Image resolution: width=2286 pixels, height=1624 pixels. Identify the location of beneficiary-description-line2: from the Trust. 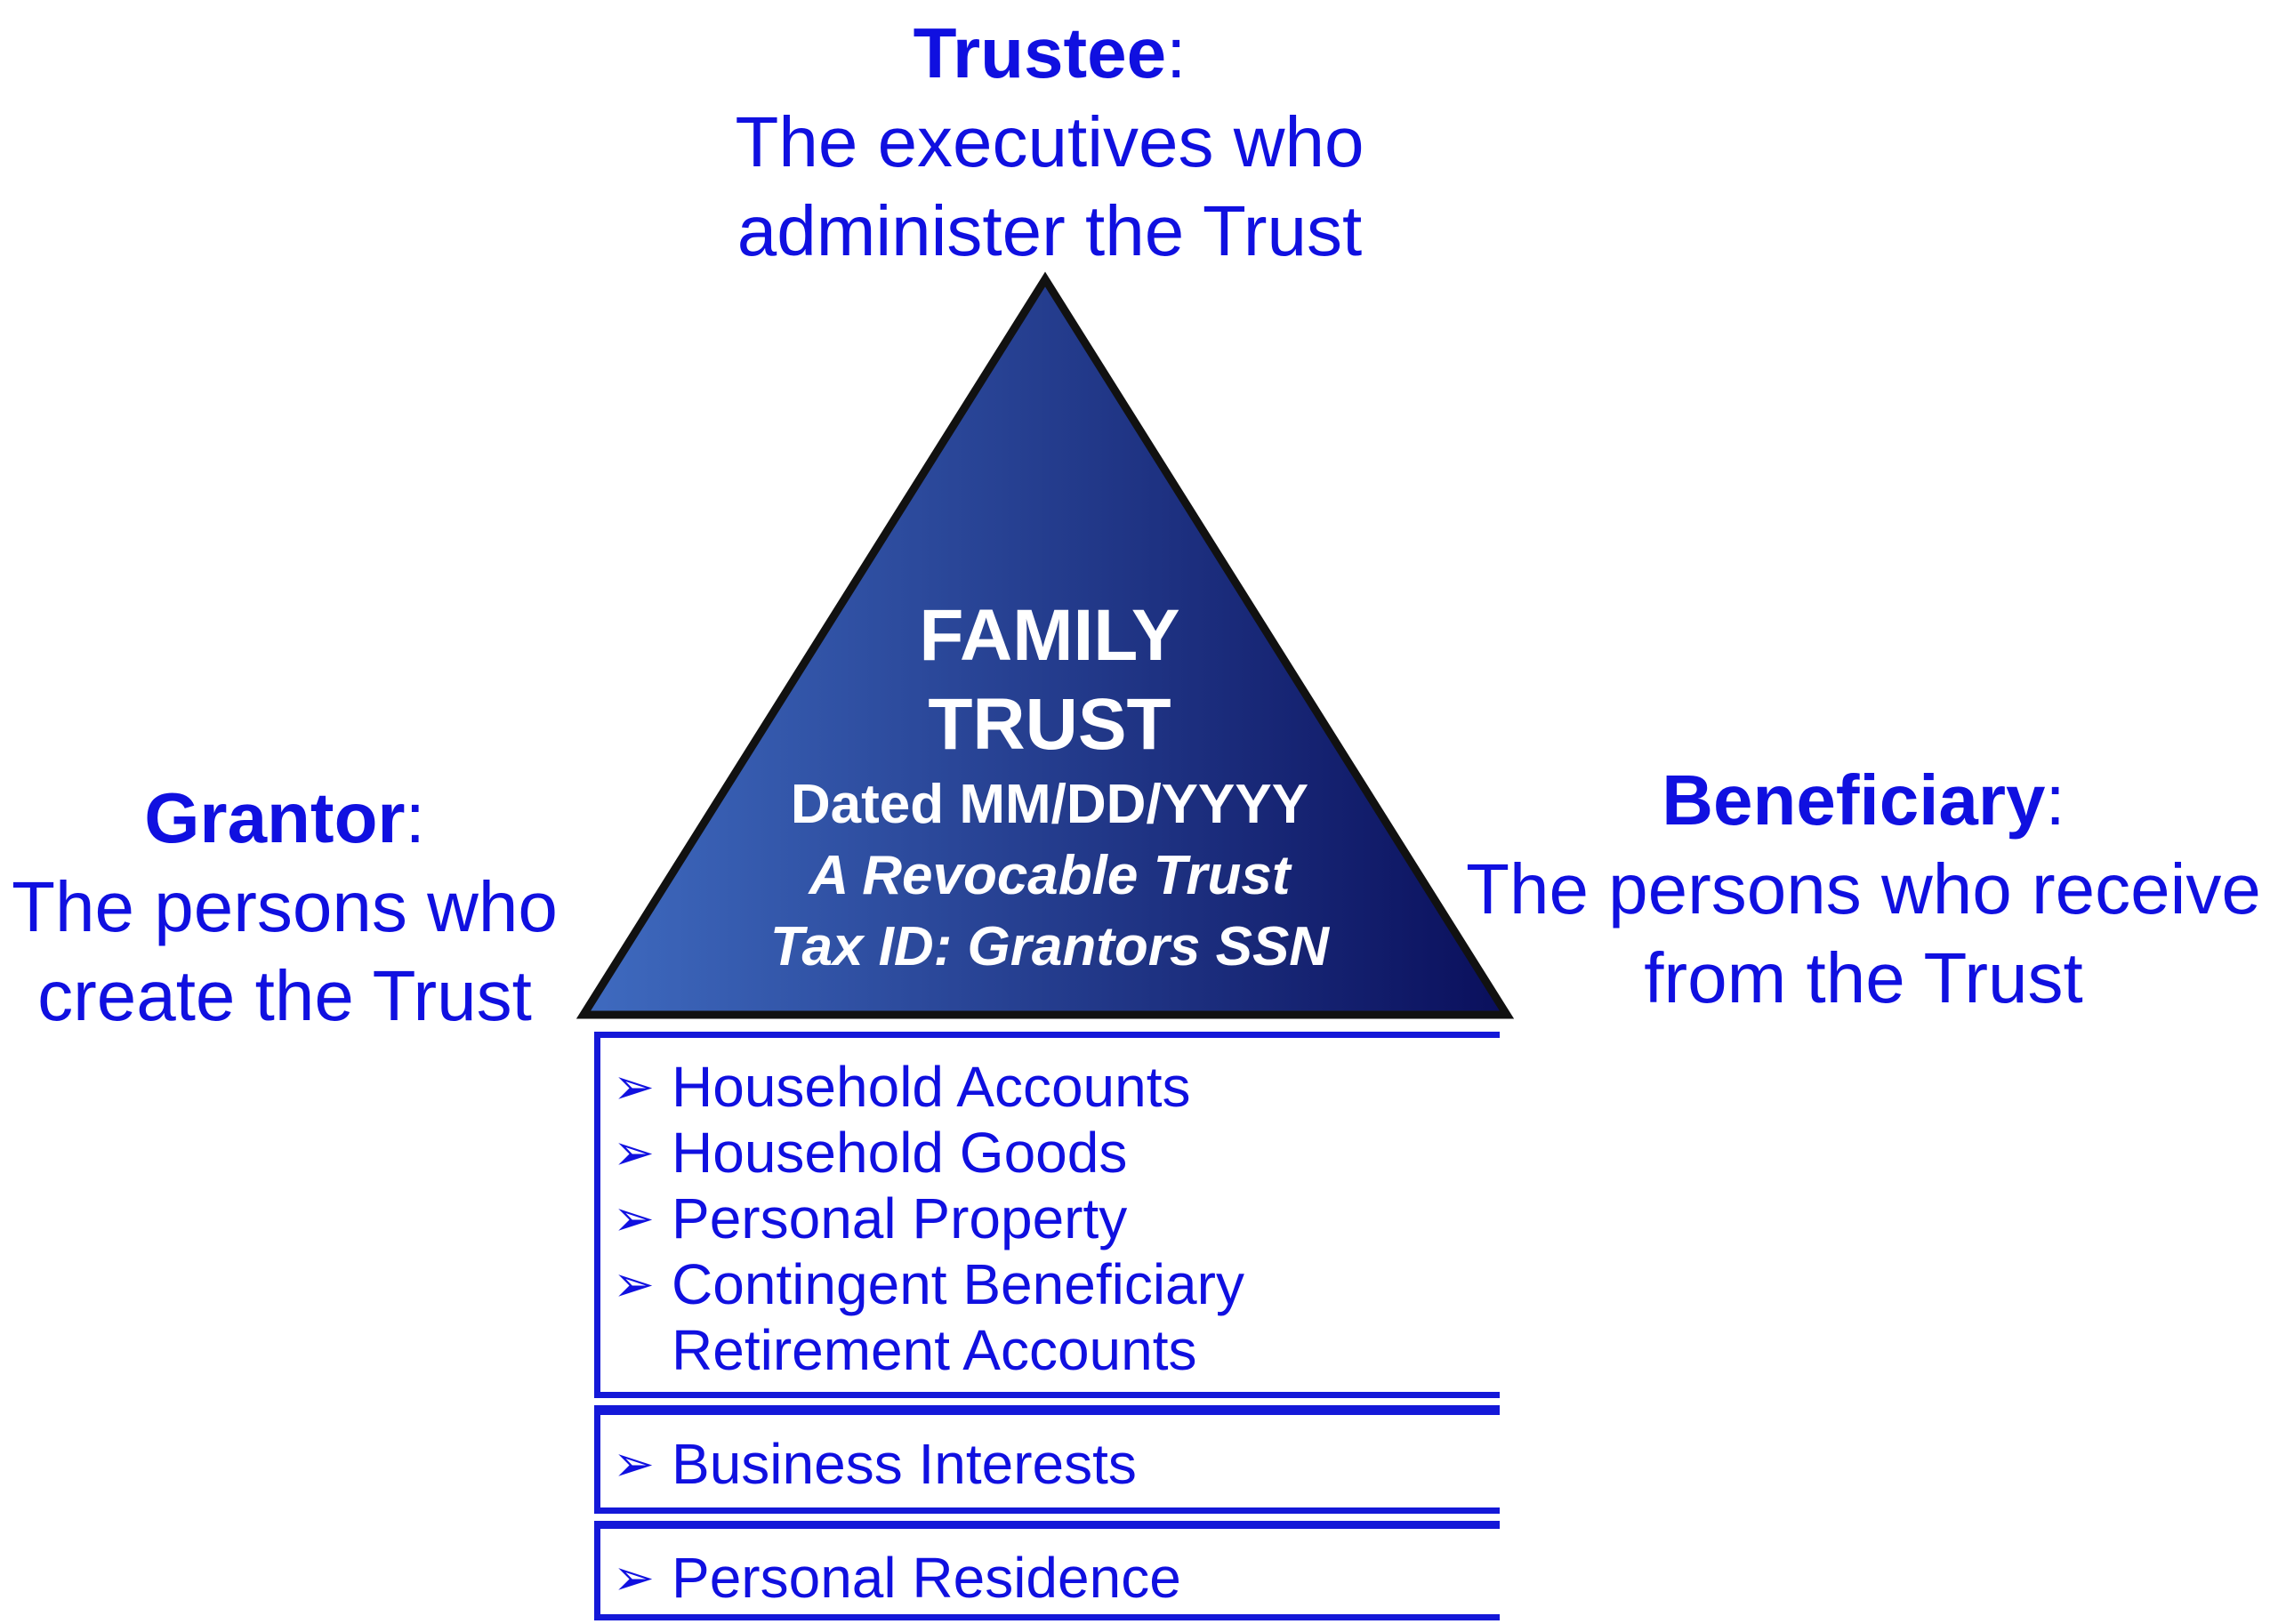
(1863, 978).